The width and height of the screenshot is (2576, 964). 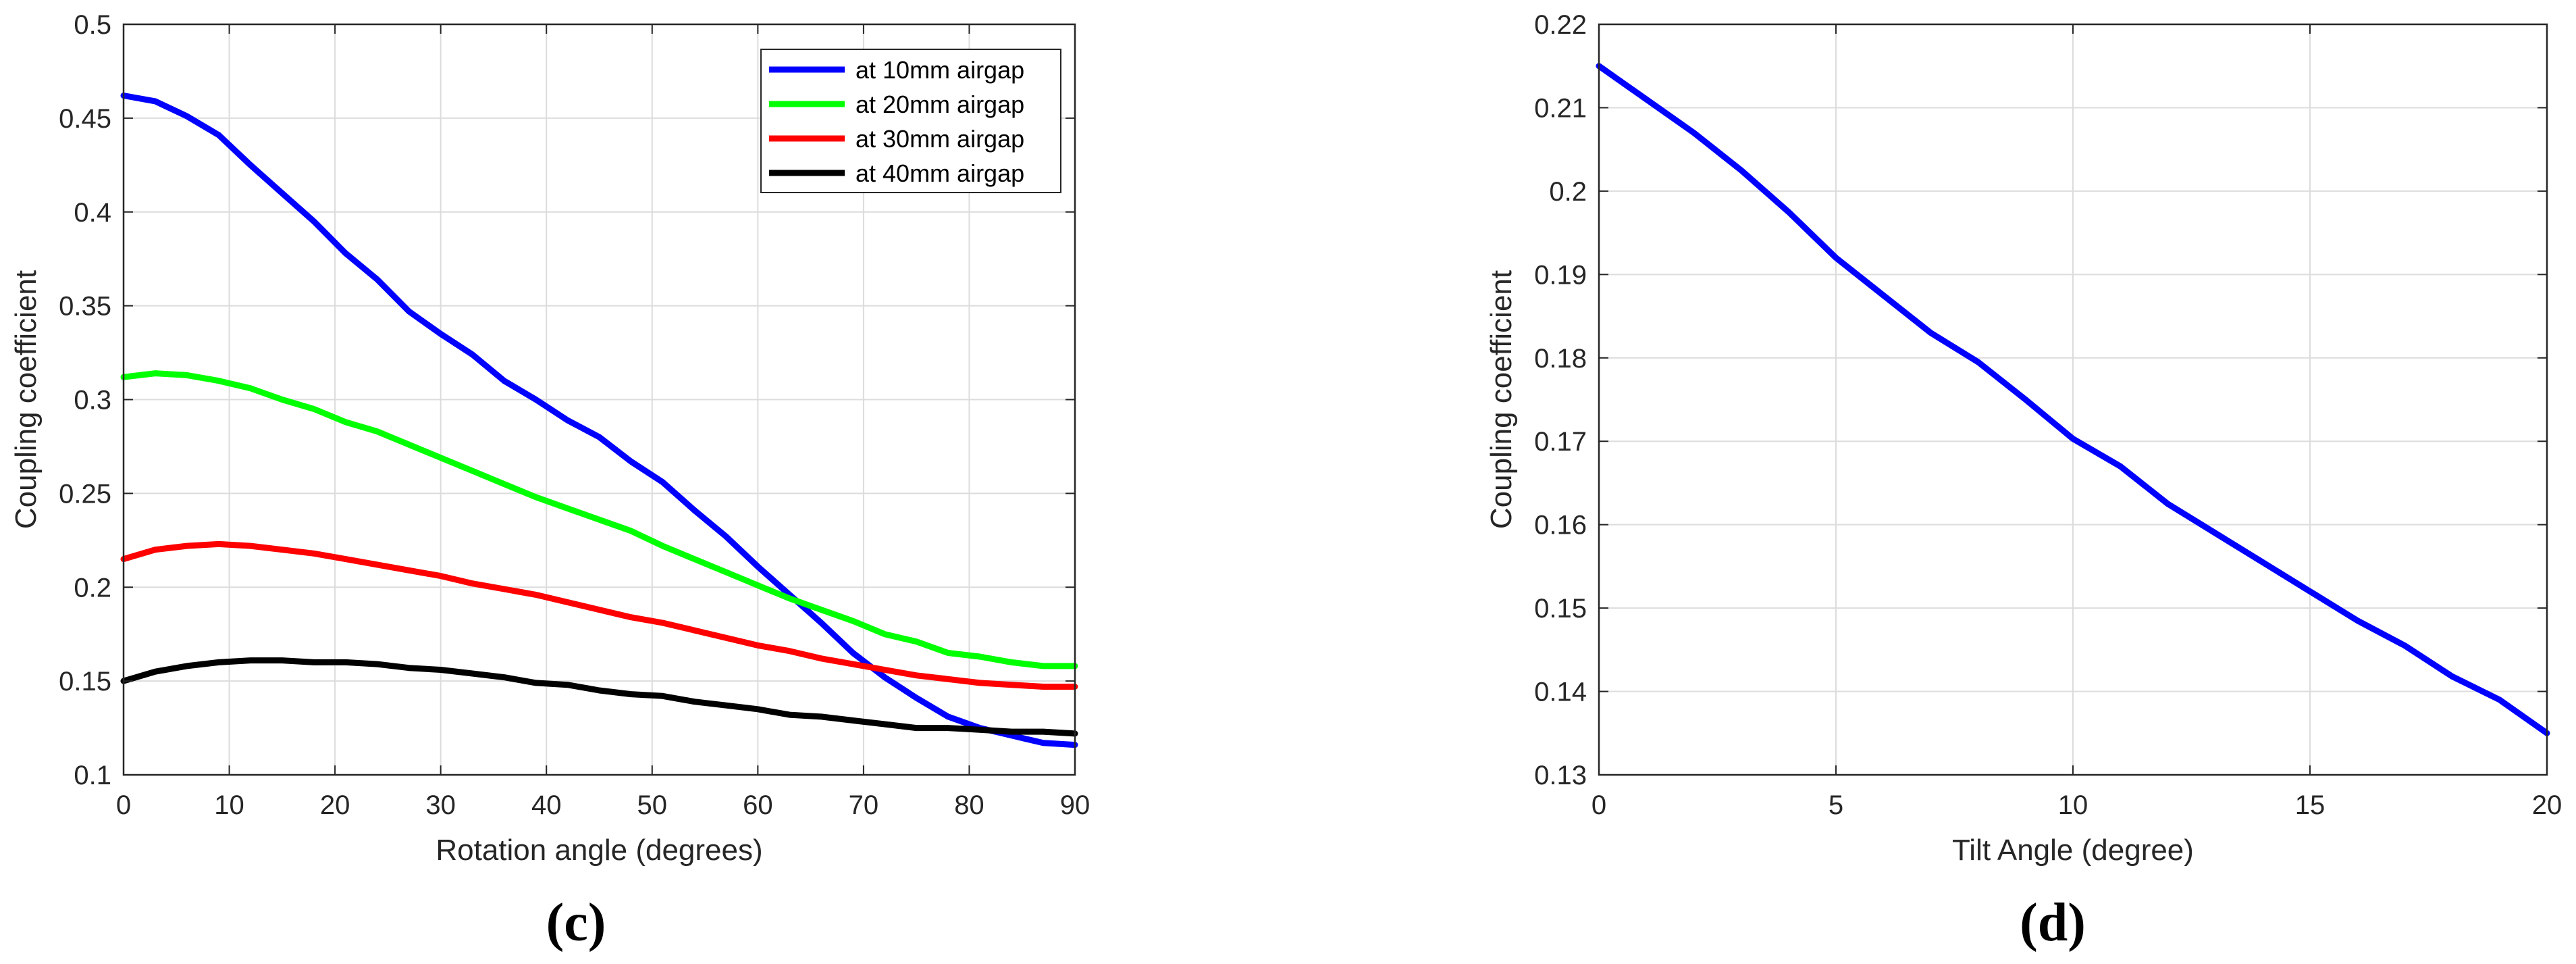 What do you see at coordinates (92, 213) in the screenshot?
I see `y-tick-label: 0.4` at bounding box center [92, 213].